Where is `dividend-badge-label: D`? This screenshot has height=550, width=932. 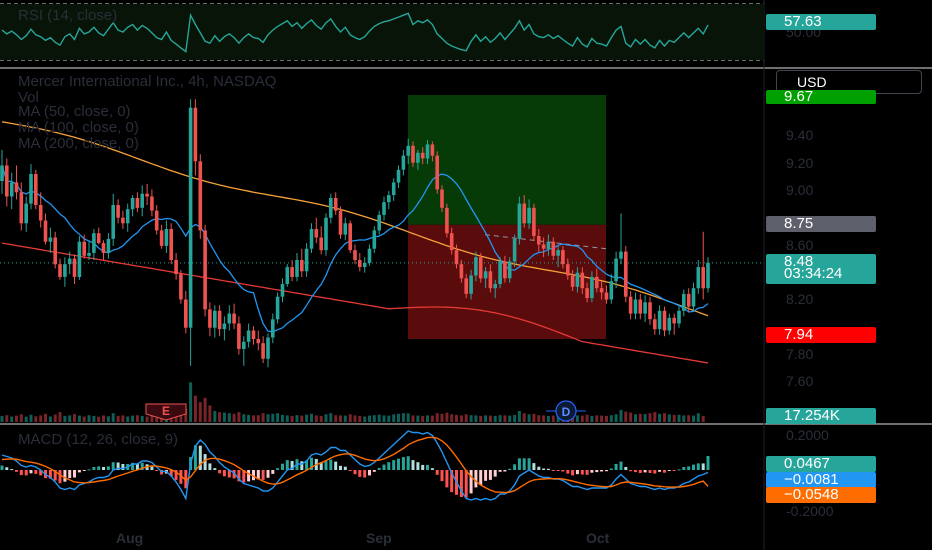
dividend-badge-label: D is located at coordinates (566, 412).